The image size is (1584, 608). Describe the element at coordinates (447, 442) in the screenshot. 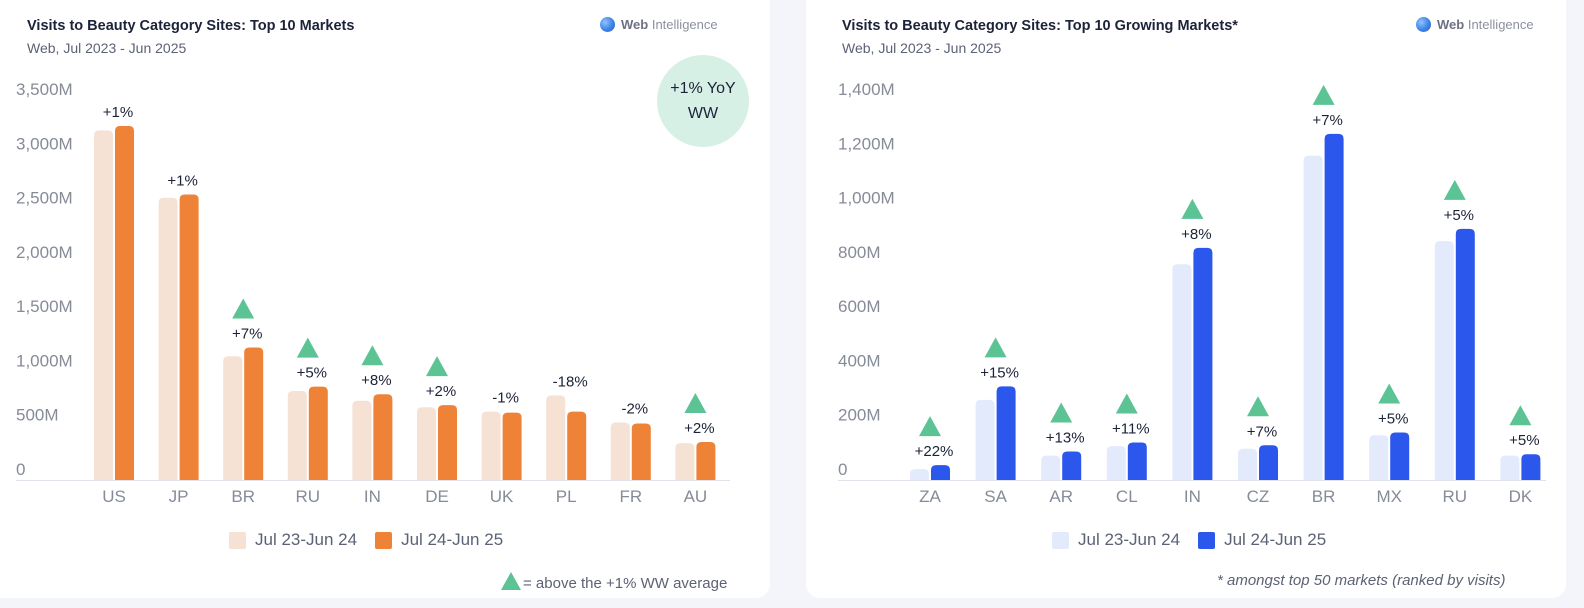

I see `bar-curr-year-de` at that location.